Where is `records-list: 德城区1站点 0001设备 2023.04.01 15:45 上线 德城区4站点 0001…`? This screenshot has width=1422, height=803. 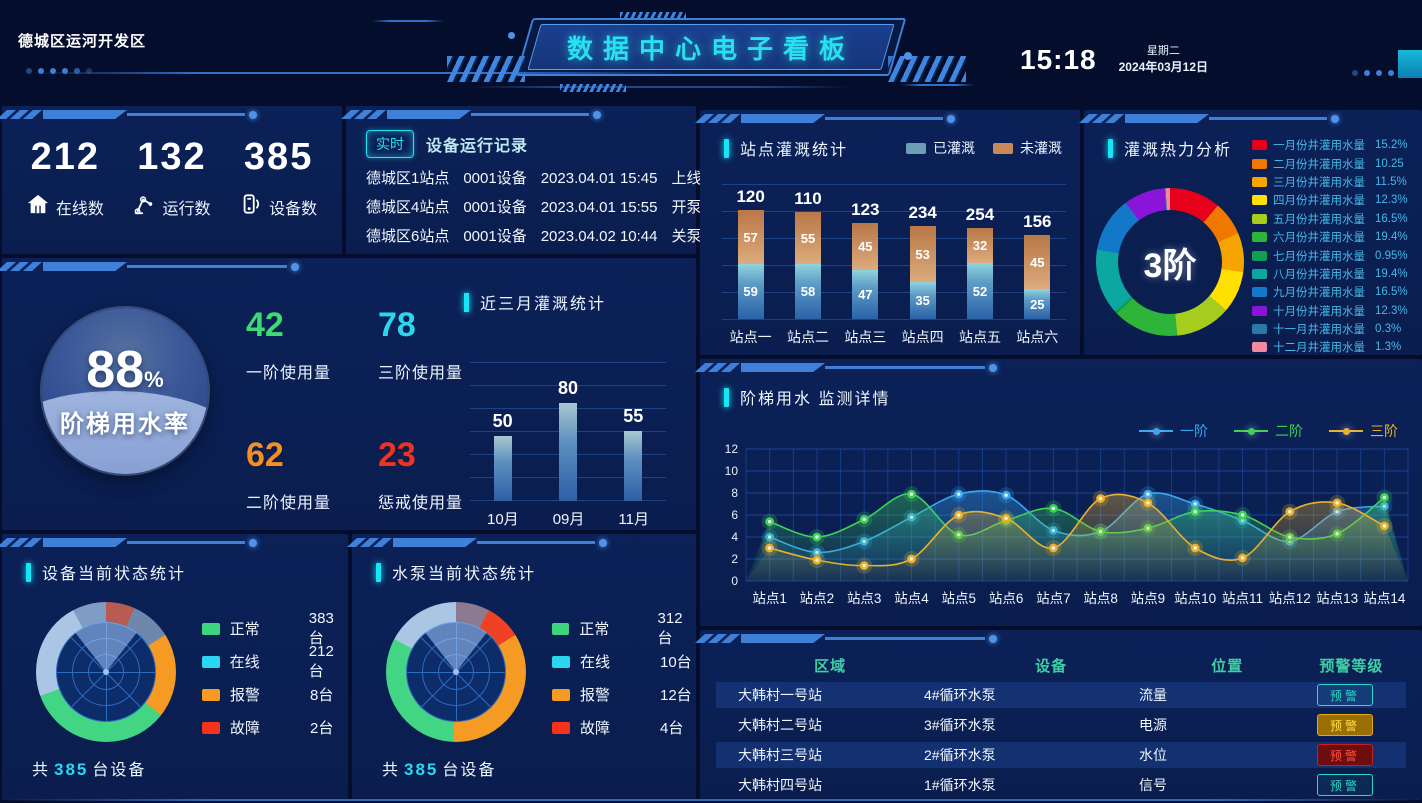 records-list: 德城区1站点 0001设备 2023.04.01 15:45 上线 德城区4站点 0001… is located at coordinates (534, 207).